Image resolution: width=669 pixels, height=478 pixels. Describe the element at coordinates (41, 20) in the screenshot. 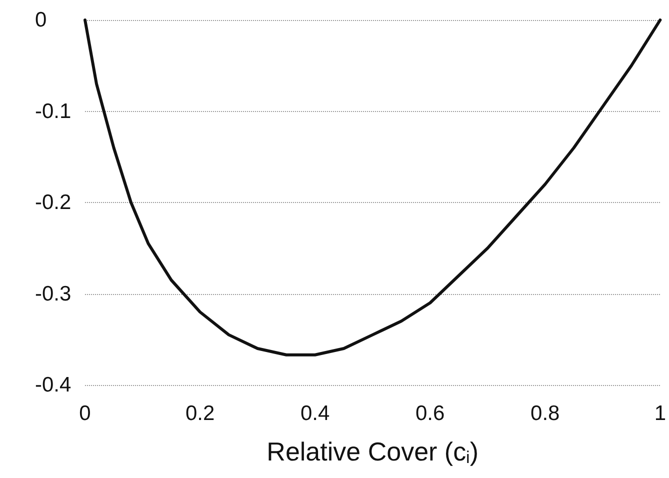

I see `y-tick-label: 0` at that location.